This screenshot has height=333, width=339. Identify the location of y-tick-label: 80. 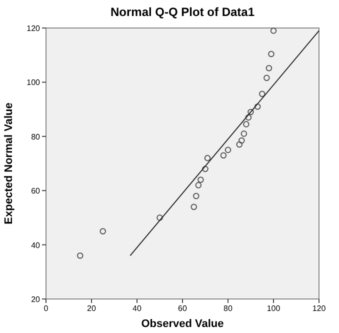
(36, 137).